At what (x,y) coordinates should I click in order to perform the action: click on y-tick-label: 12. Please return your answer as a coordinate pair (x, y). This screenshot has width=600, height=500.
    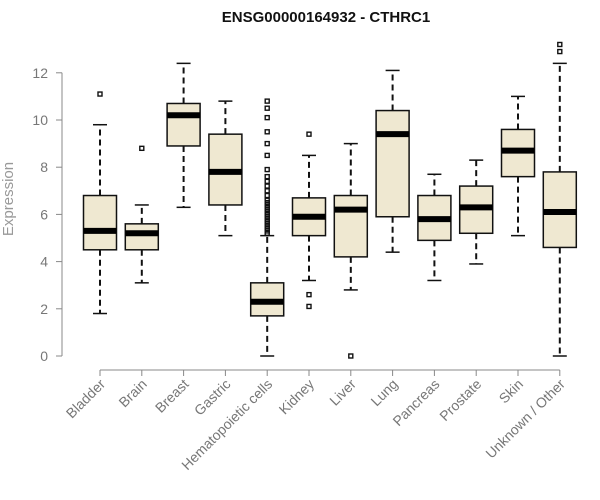
    Looking at the image, I should click on (40, 73).